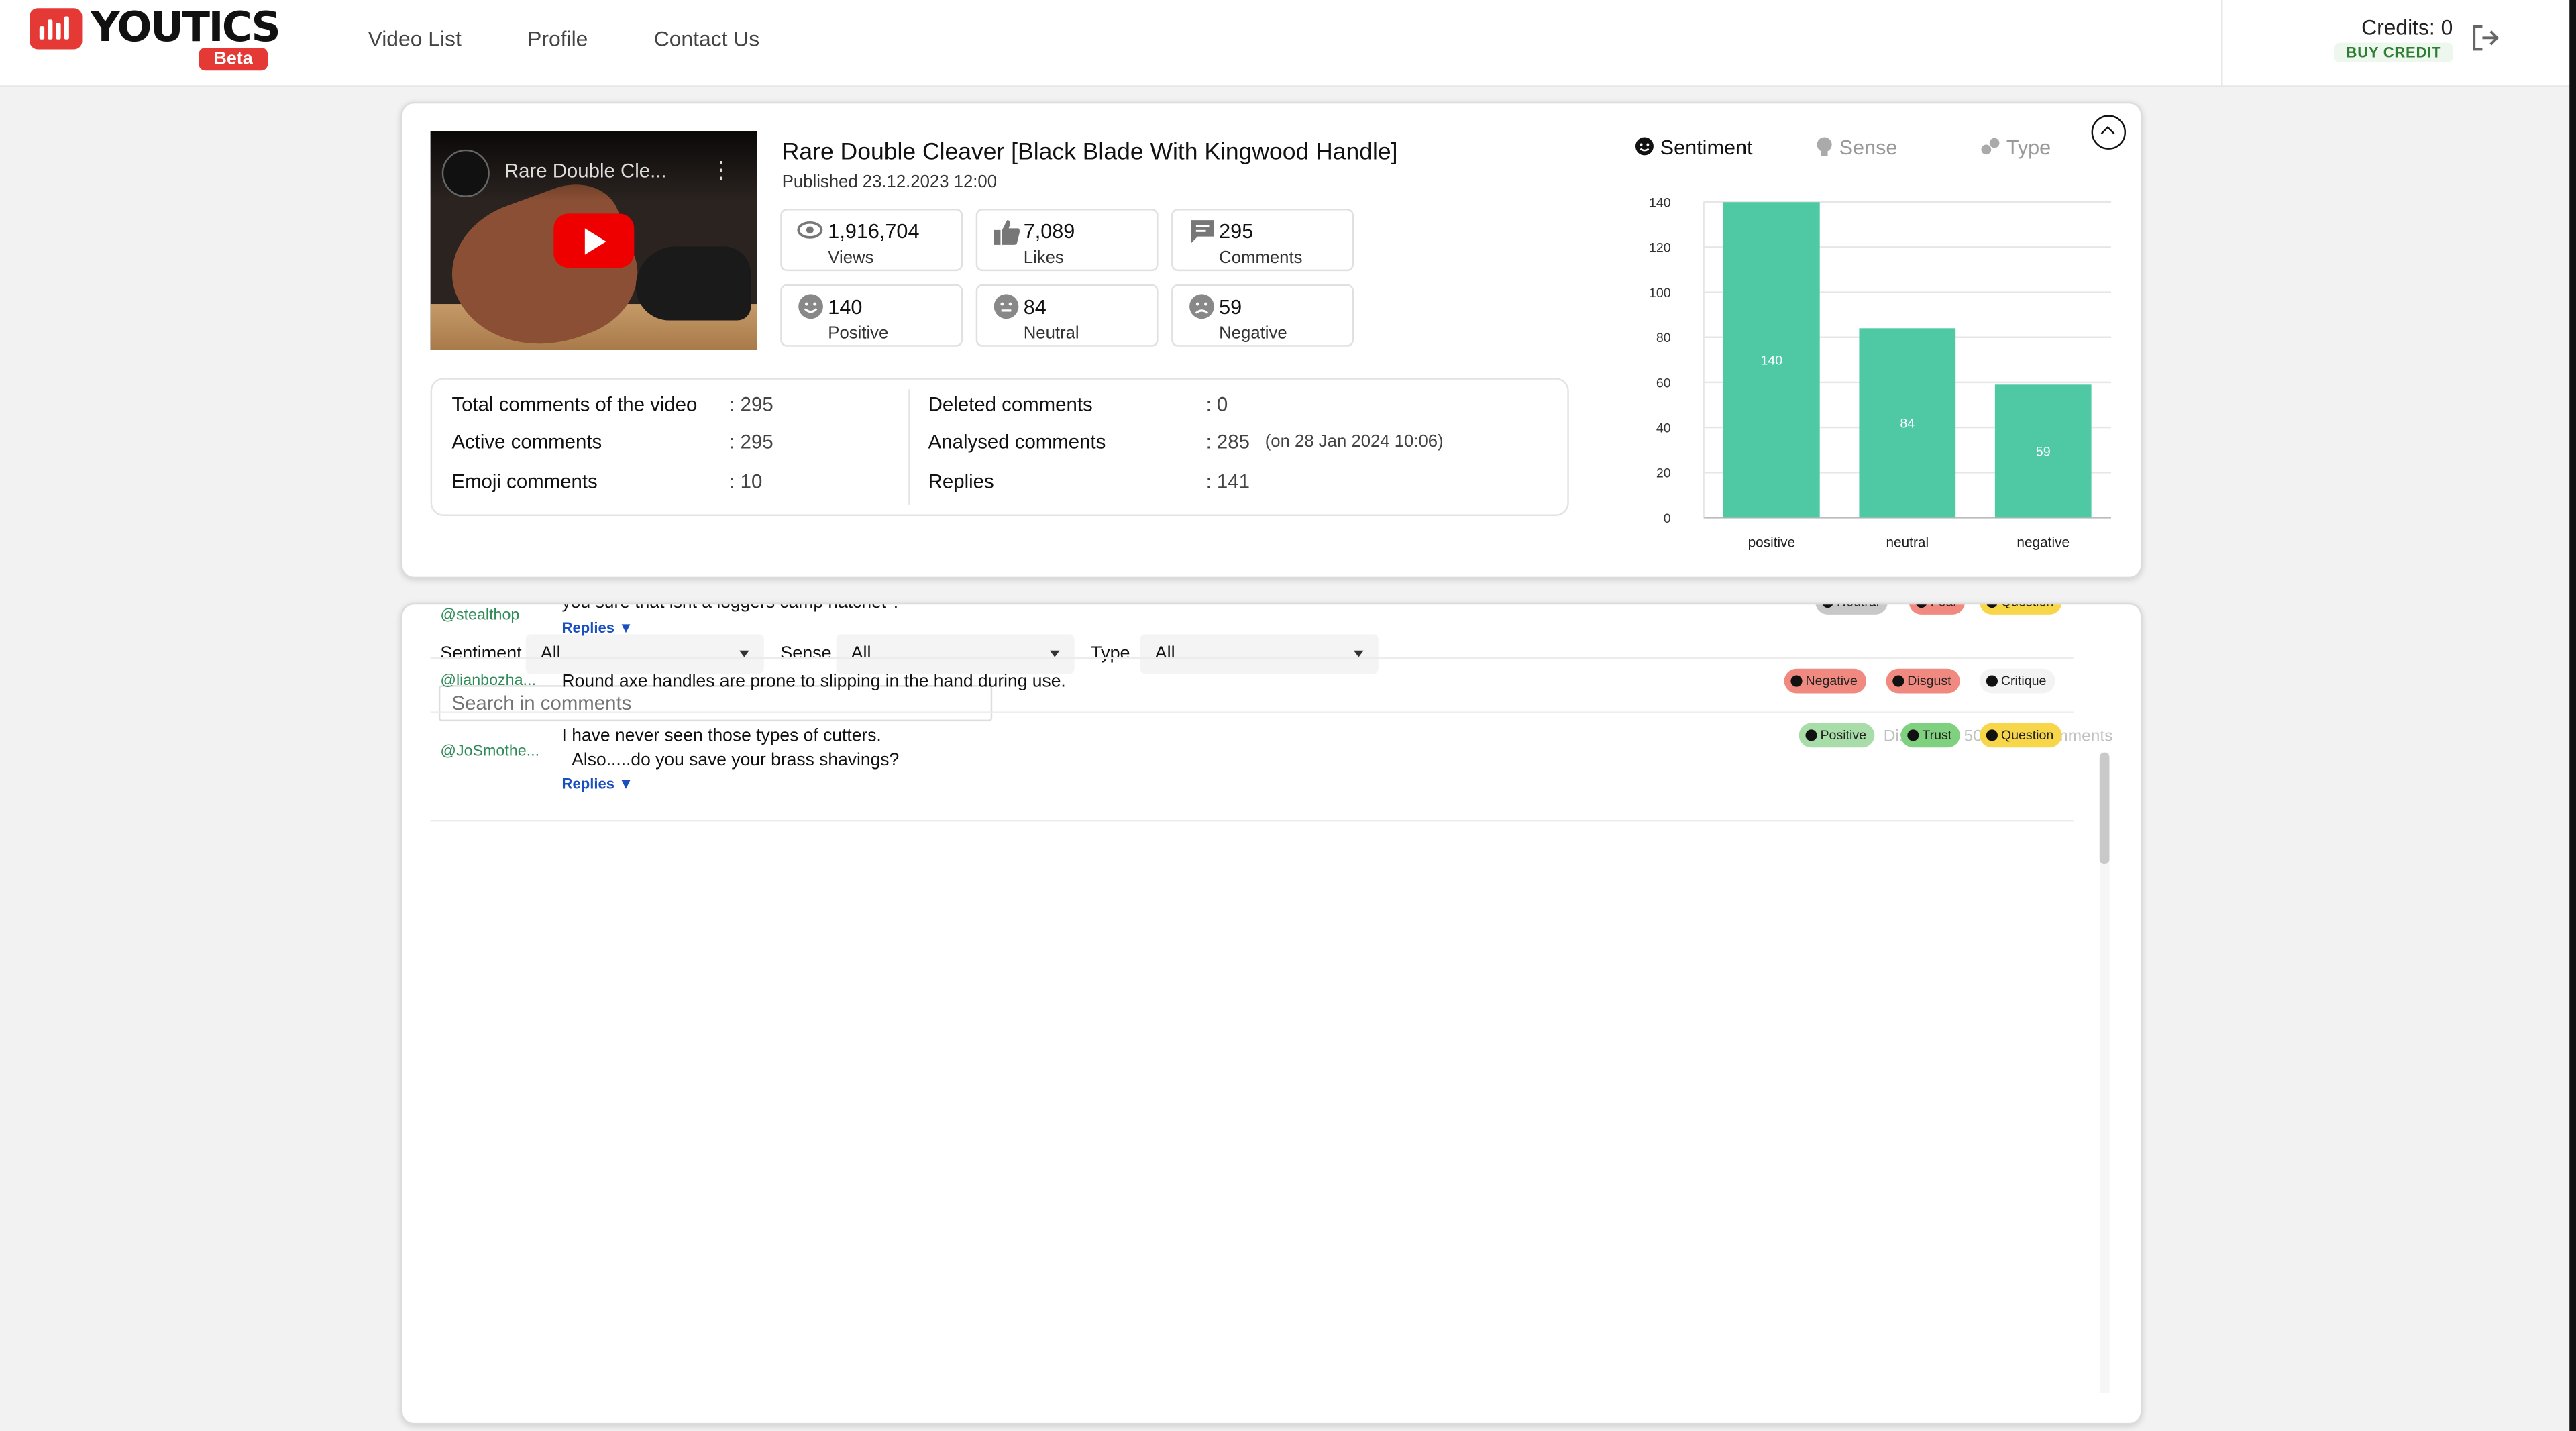 Image resolution: width=2576 pixels, height=1431 pixels. Describe the element at coordinates (746, 481) in the screenshot. I see `summary-value: : 10` at that location.